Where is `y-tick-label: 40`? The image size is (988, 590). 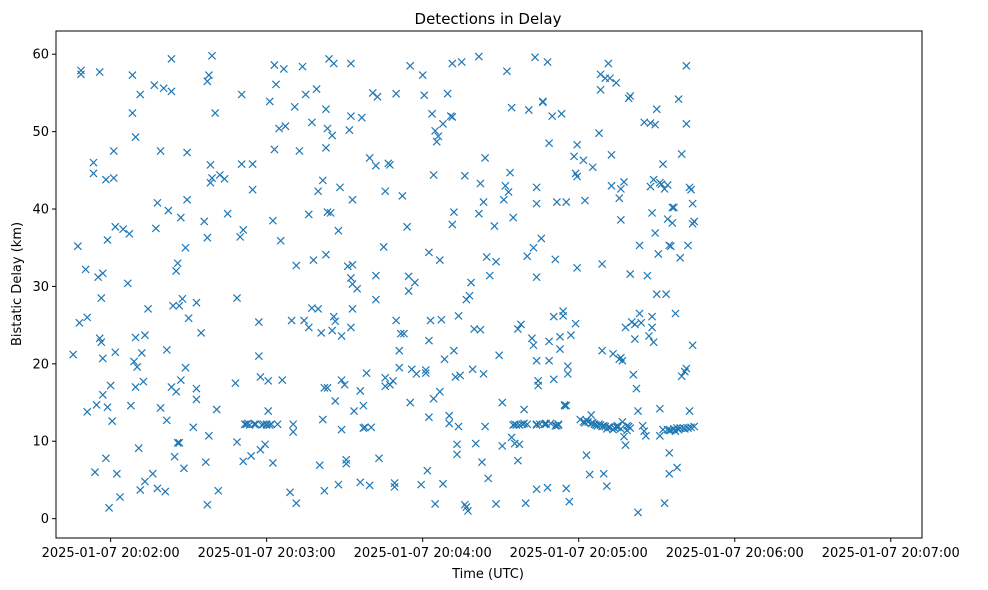
y-tick-label: 40 is located at coordinates (40, 210).